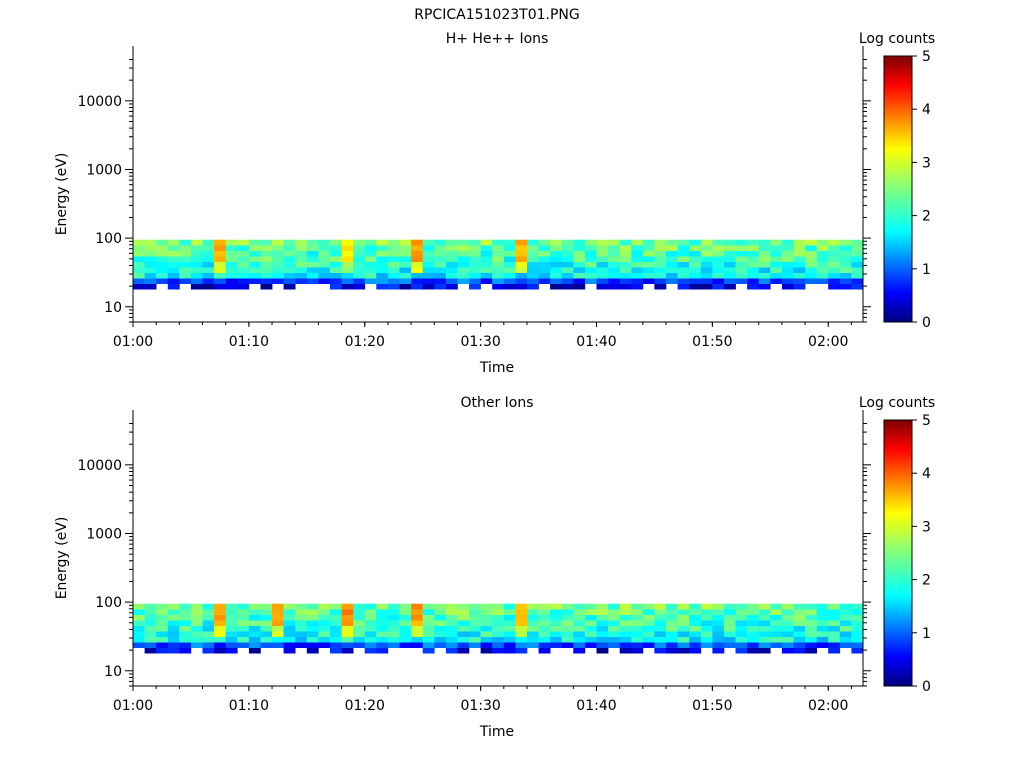  I want to click on x-tick-label: 01:20, so click(365, 342).